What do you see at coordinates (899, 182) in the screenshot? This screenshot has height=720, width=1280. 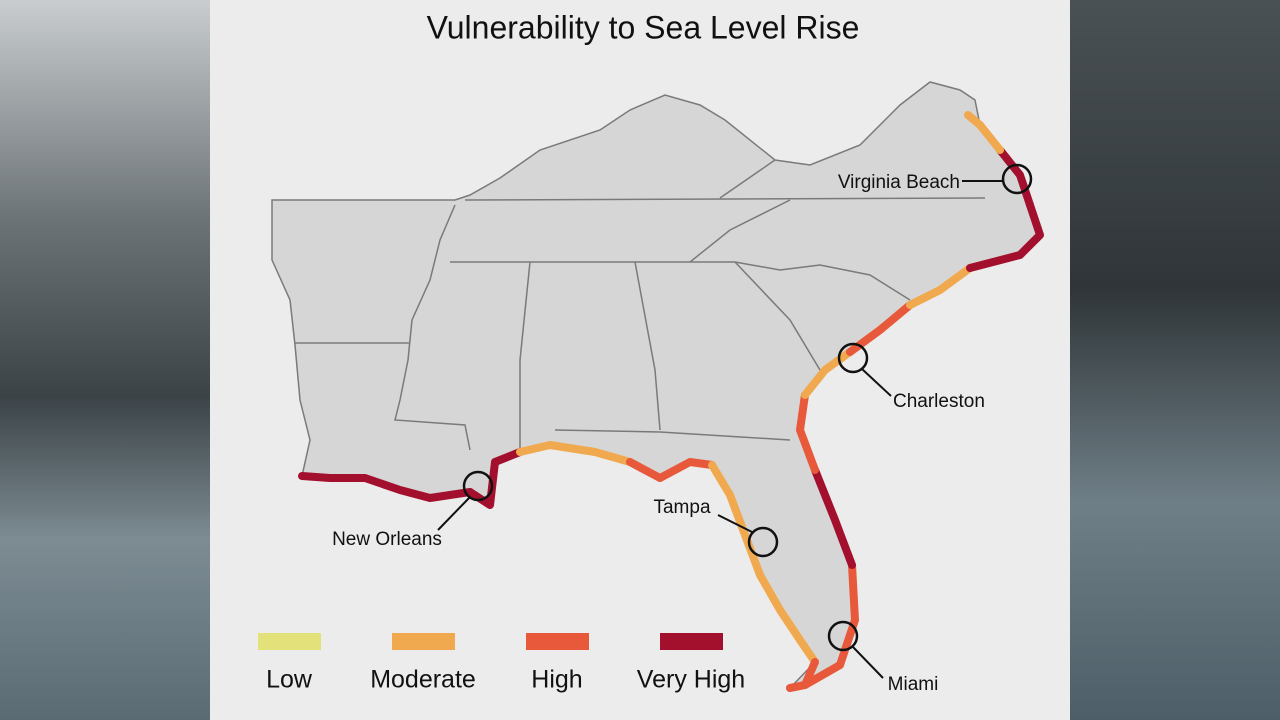 I see `city-label: Virginia Beach` at bounding box center [899, 182].